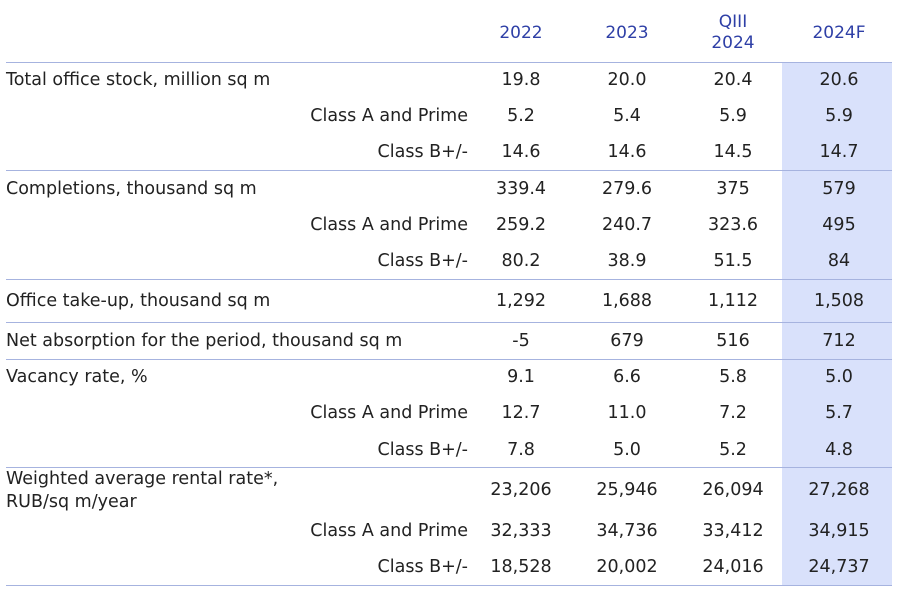 Image resolution: width=901 pixels, height=591 pixels. What do you see at coordinates (521, 152) in the screenshot?
I see `cell-2022: 14.6` at bounding box center [521, 152].